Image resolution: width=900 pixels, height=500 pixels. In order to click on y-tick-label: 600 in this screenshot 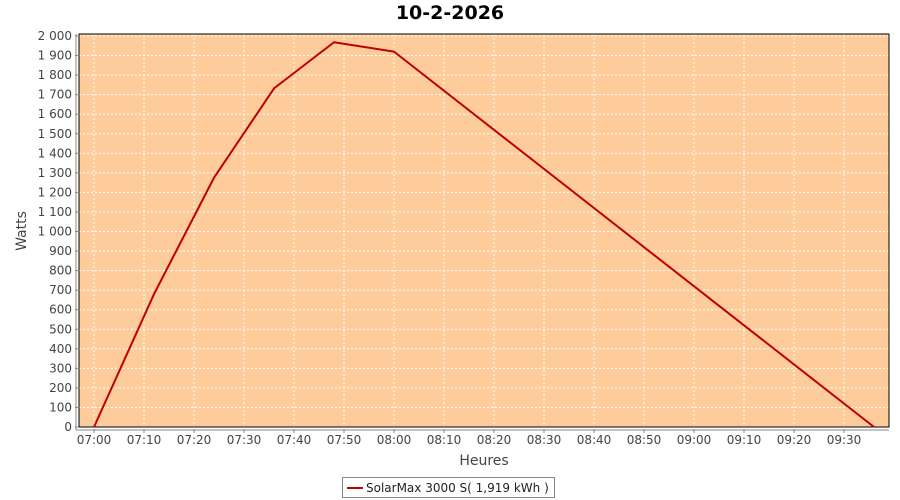, I will do `click(60, 310)`.